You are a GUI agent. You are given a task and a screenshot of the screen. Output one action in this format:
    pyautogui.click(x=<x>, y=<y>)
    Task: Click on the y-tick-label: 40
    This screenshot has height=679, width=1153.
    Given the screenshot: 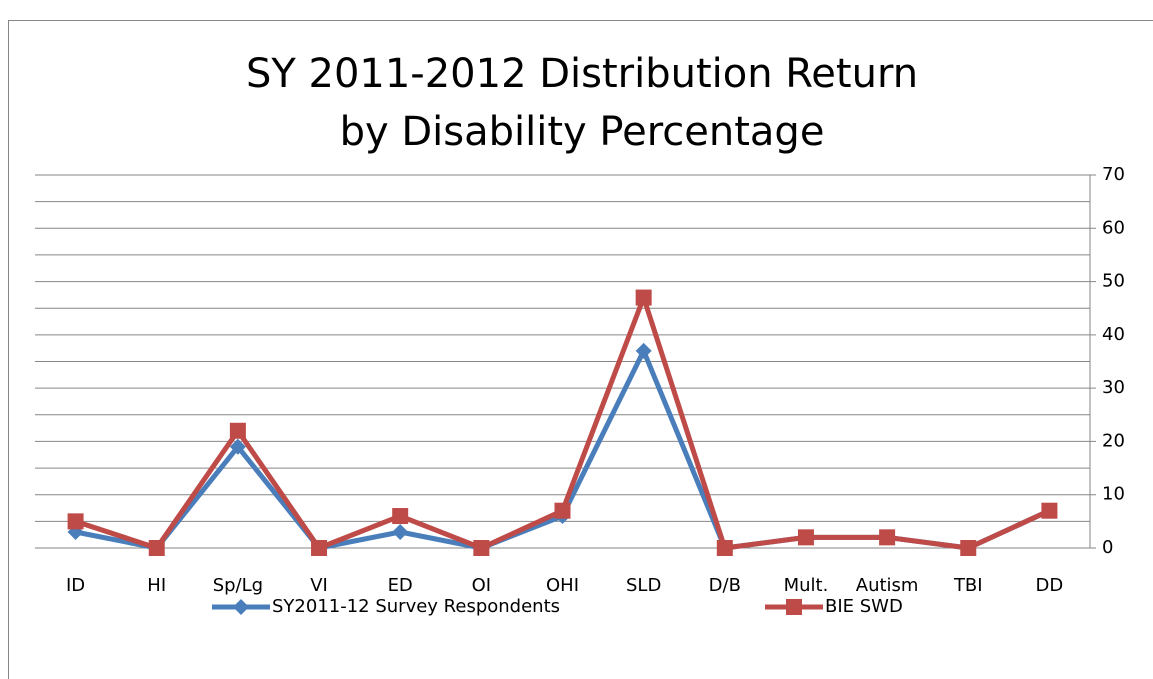 What is the action you would take?
    pyautogui.click(x=1113, y=334)
    